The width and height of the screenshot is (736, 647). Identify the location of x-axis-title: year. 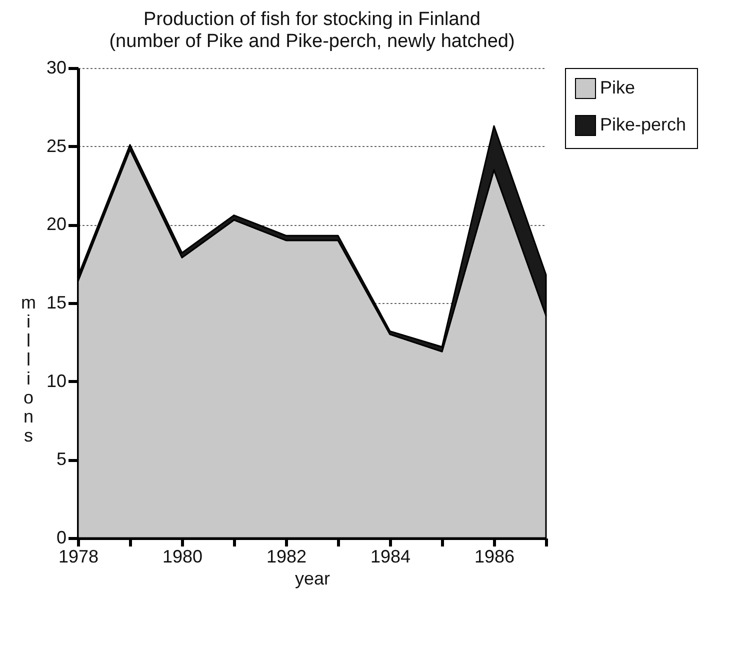
(312, 578).